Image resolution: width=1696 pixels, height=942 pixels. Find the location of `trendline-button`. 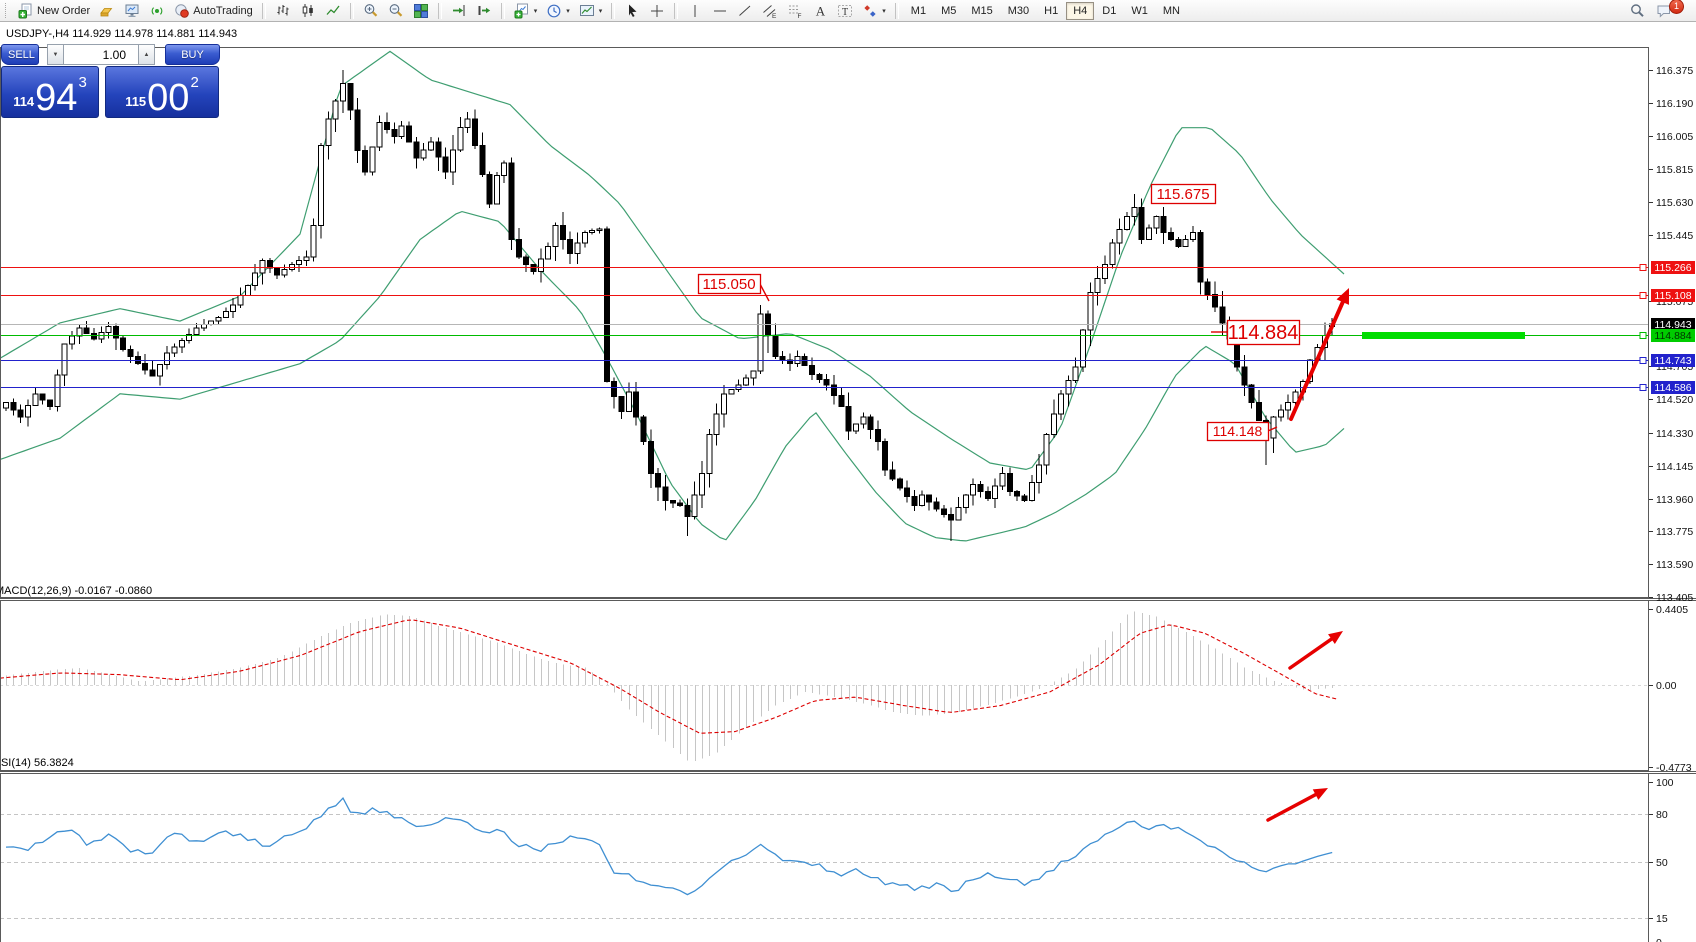

trendline-button is located at coordinates (745, 11).